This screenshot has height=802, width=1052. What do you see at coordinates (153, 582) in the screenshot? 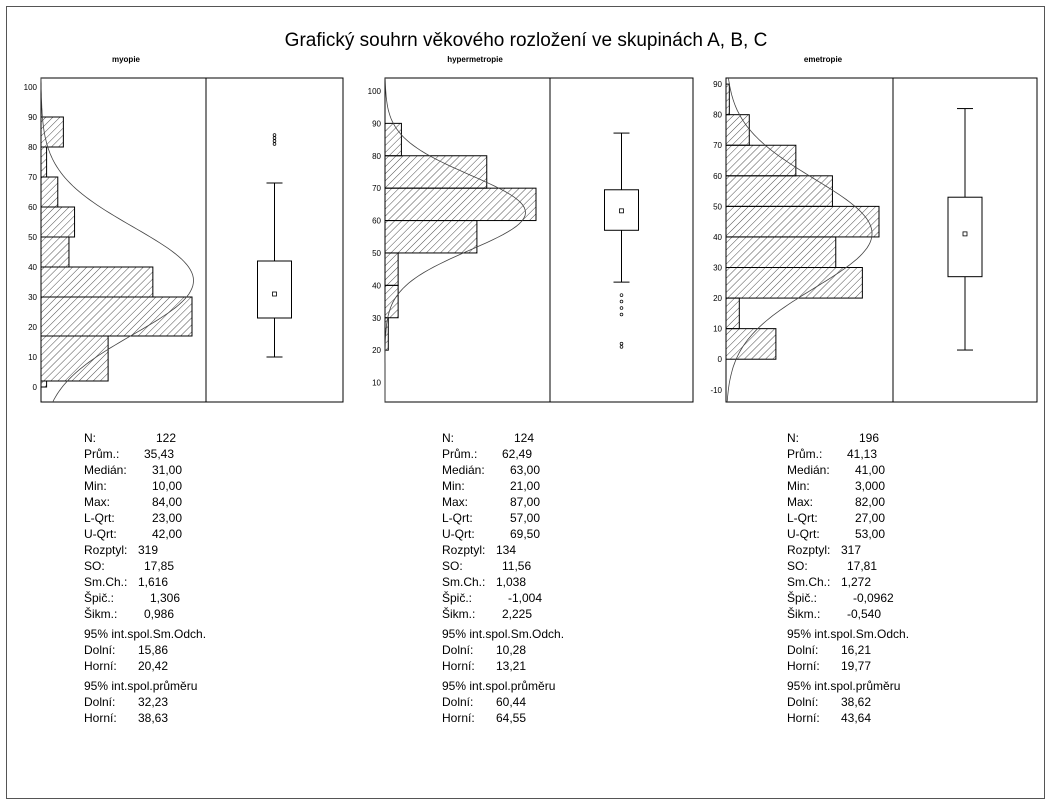
I see `stat-value: 1,616` at bounding box center [153, 582].